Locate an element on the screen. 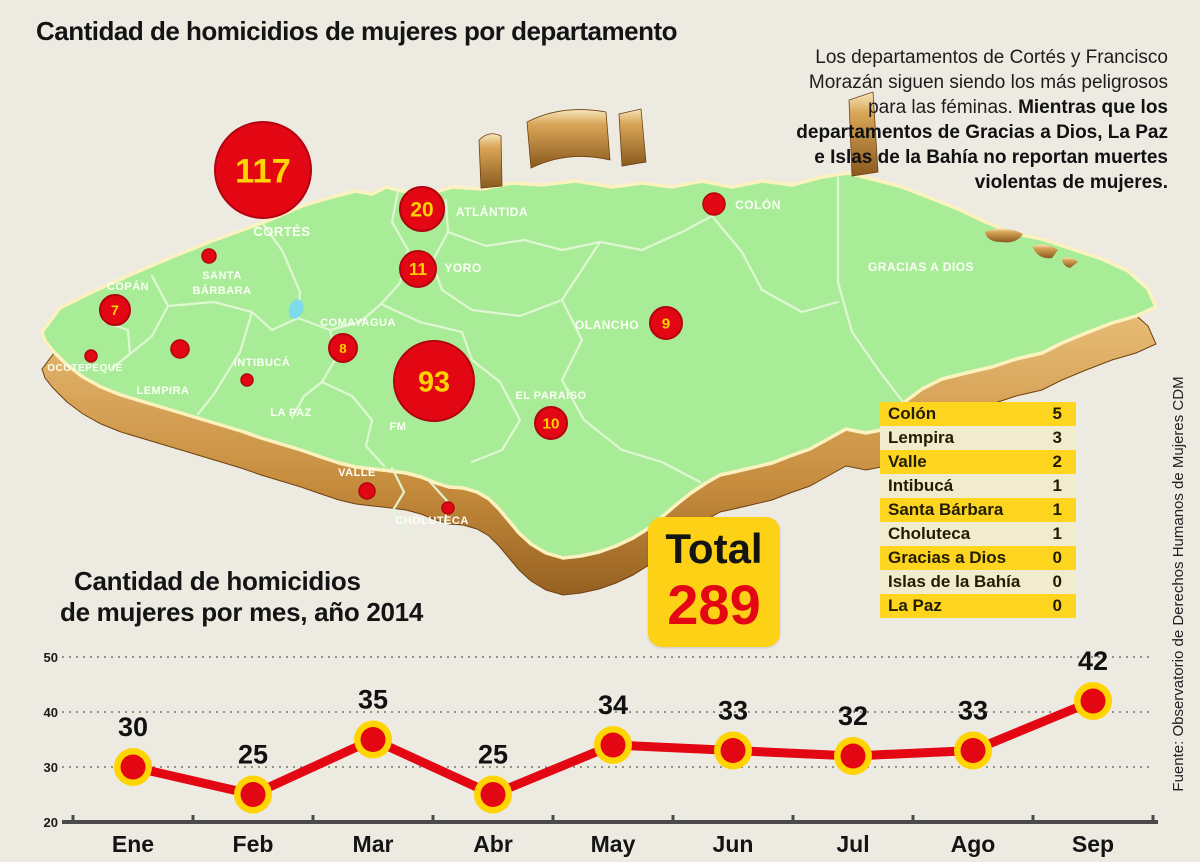 Image resolution: width=1200 pixels, height=862 pixels. lake-icon is located at coordinates (296, 309).